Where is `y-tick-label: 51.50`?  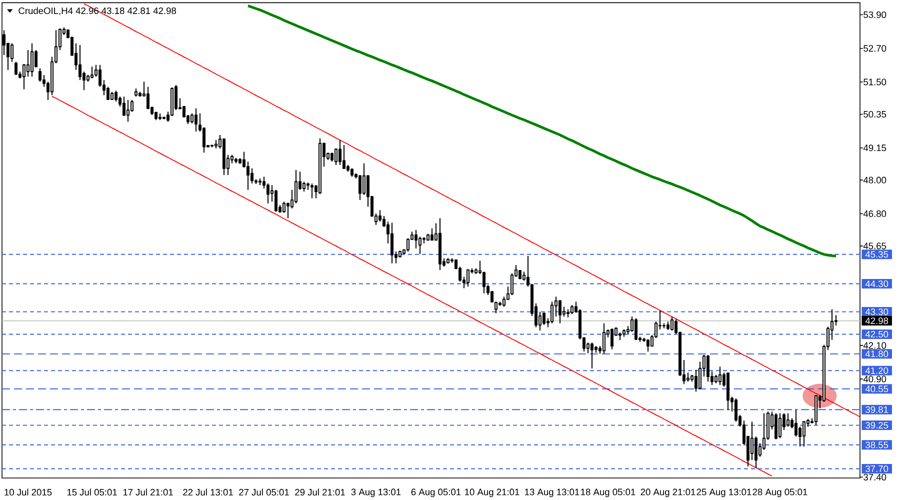 y-tick-label: 51.50 is located at coordinates (875, 82).